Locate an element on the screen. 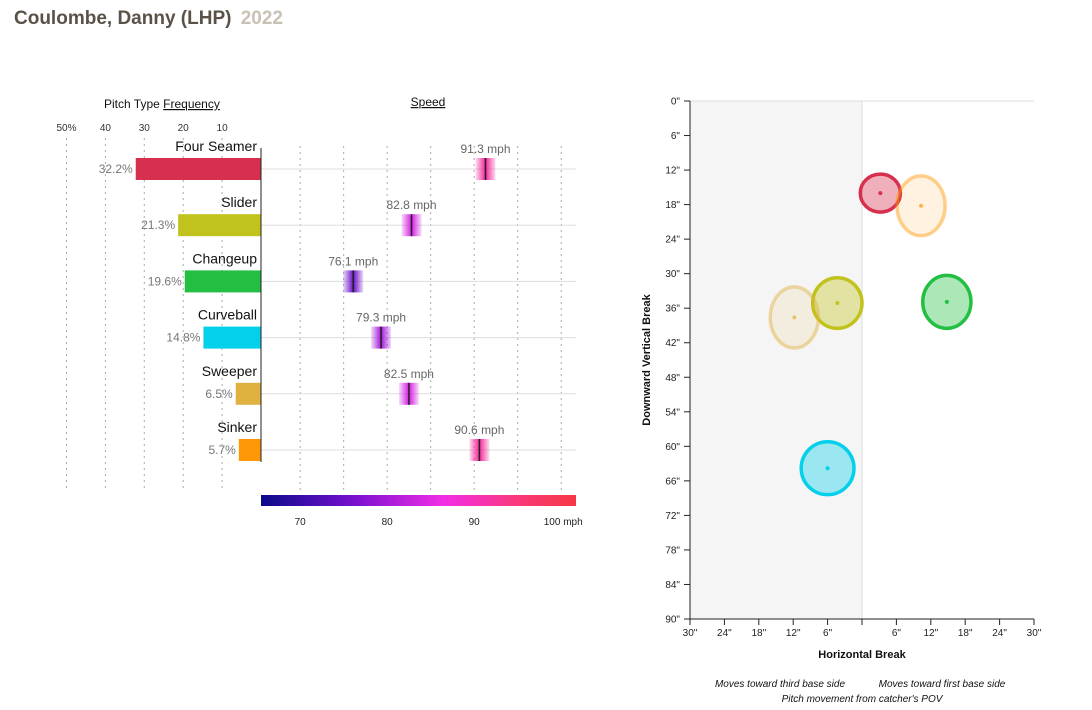 The height and width of the screenshot is (710, 1092). speed-scale-tick-label: 70 is located at coordinates (301, 522).